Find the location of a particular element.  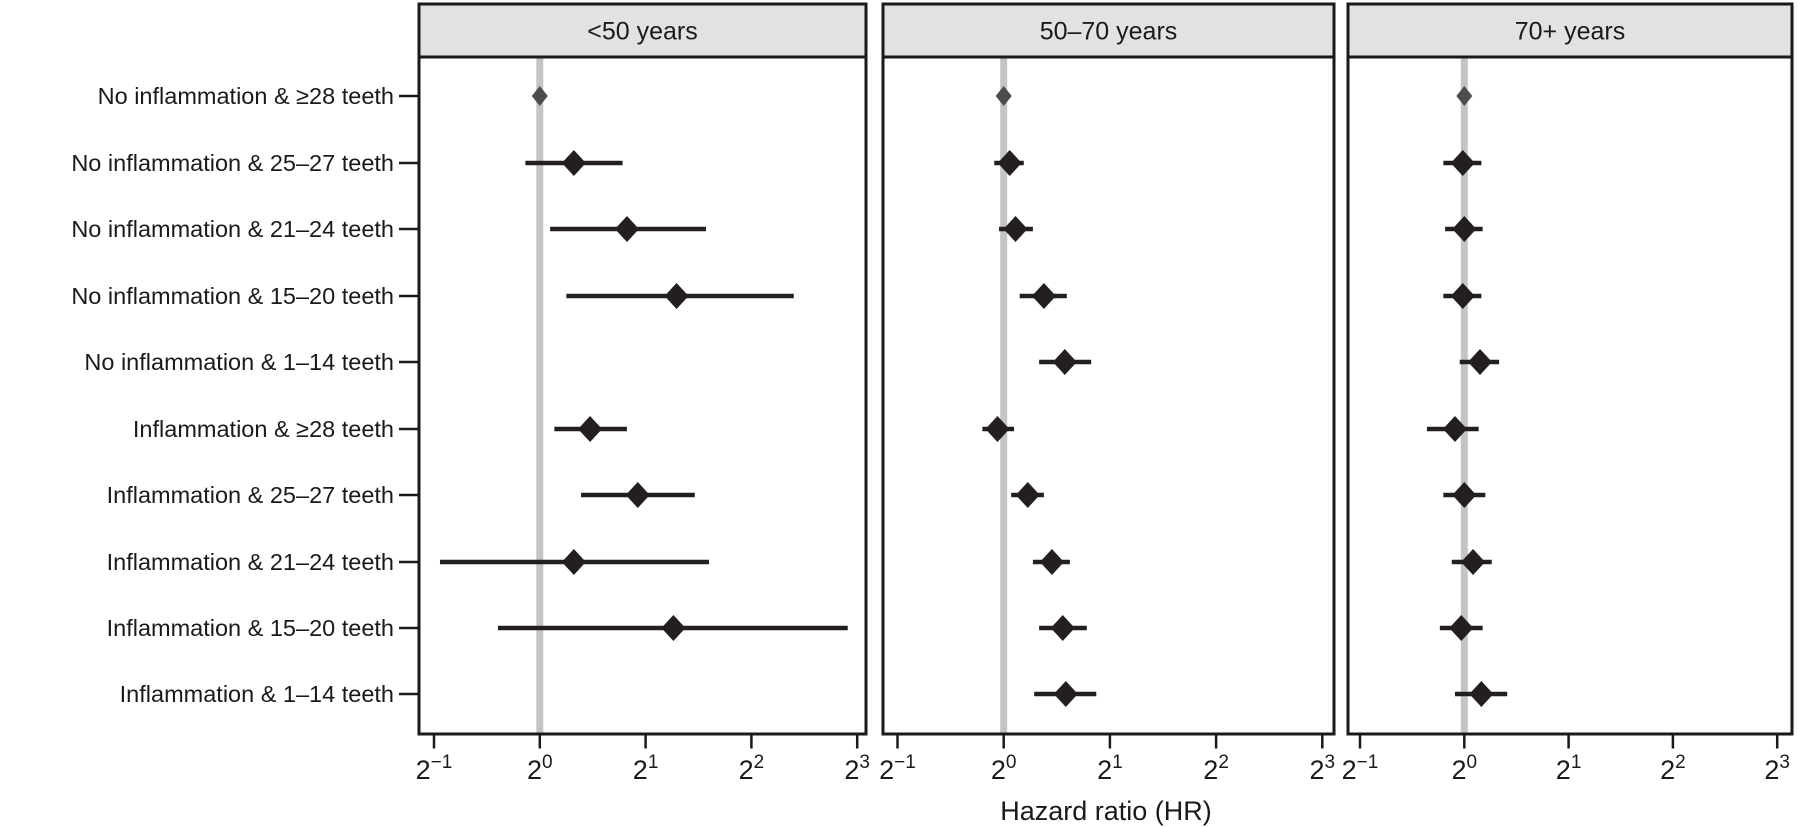

panel-header-label: 50–70 years is located at coordinates (1109, 32).